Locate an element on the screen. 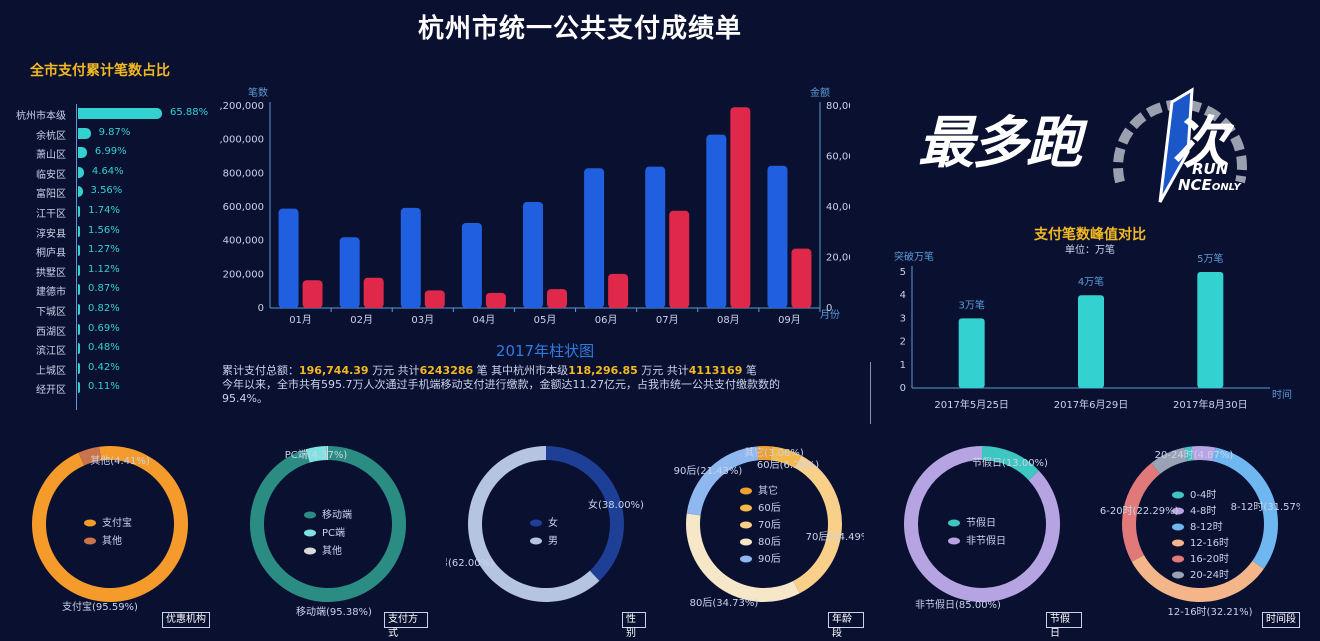 The width and height of the screenshot is (1320, 641). logo-ring-icon is located at coordinates (1180, 145).